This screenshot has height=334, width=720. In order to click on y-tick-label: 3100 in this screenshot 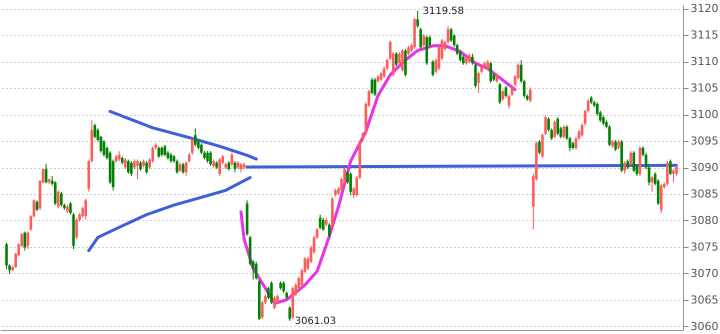, I will do `click(704, 115)`.